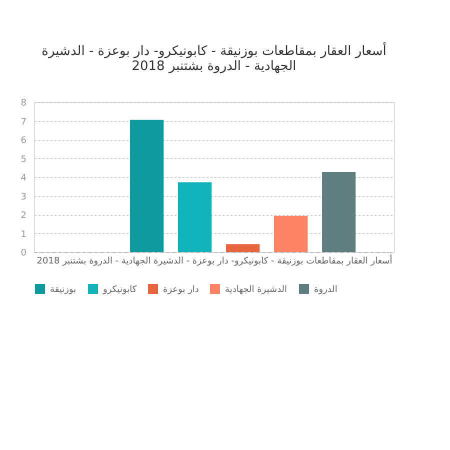 The width and height of the screenshot is (450, 450). What do you see at coordinates (23, 103) in the screenshot?
I see `y-tick-label: 8` at bounding box center [23, 103].